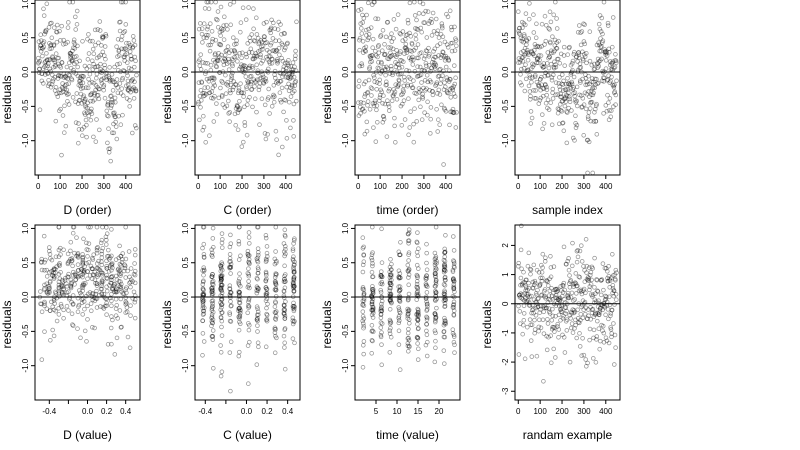  Describe the element at coordinates (345, 228) in the screenshot. I see `y-tick-label: 1.0` at that location.